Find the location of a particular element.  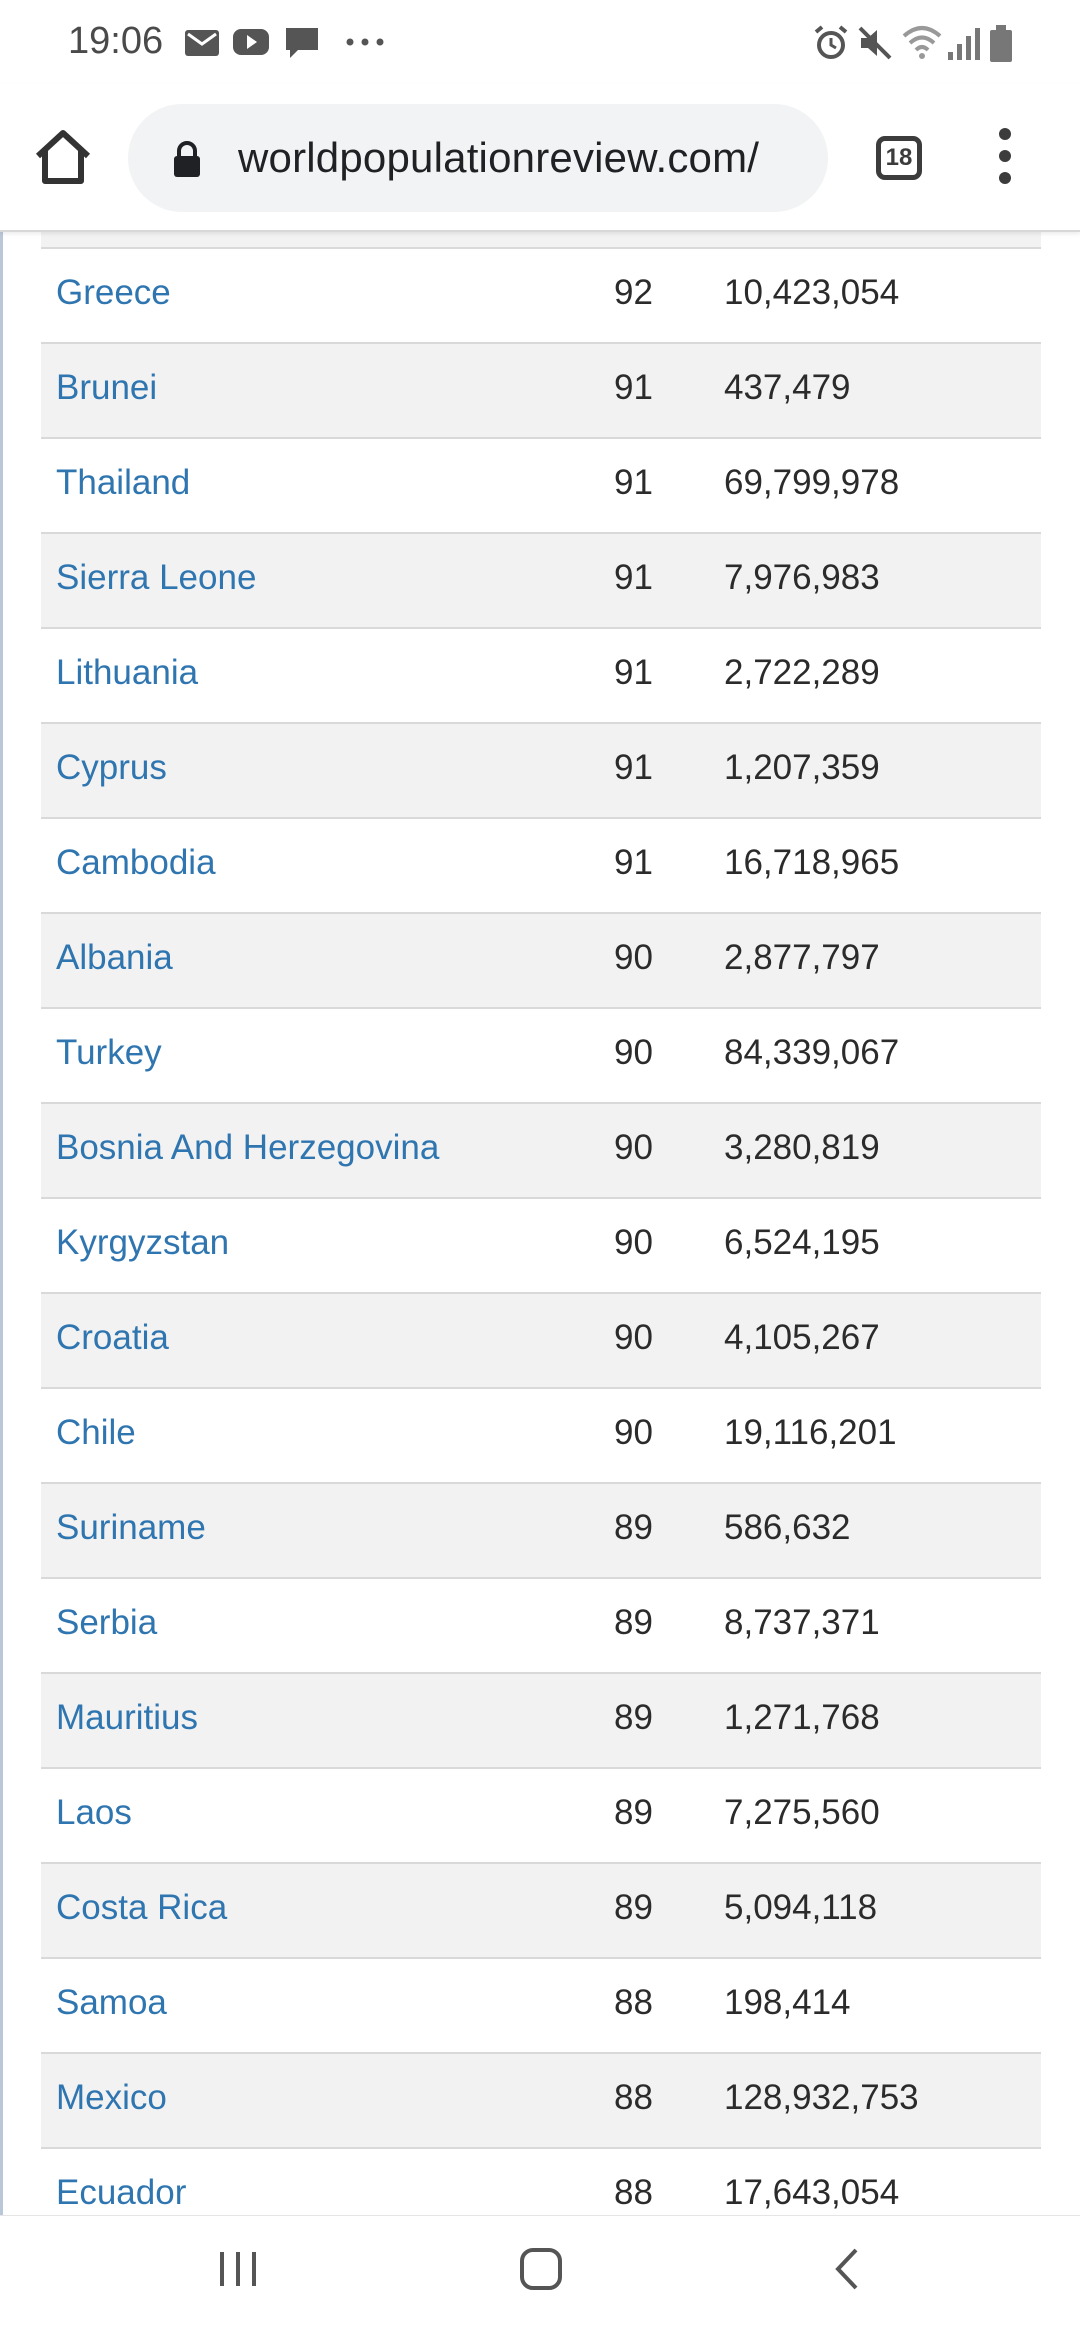

table-row: Sierra Leone 91 7,976,983 is located at coordinates (541, 581).